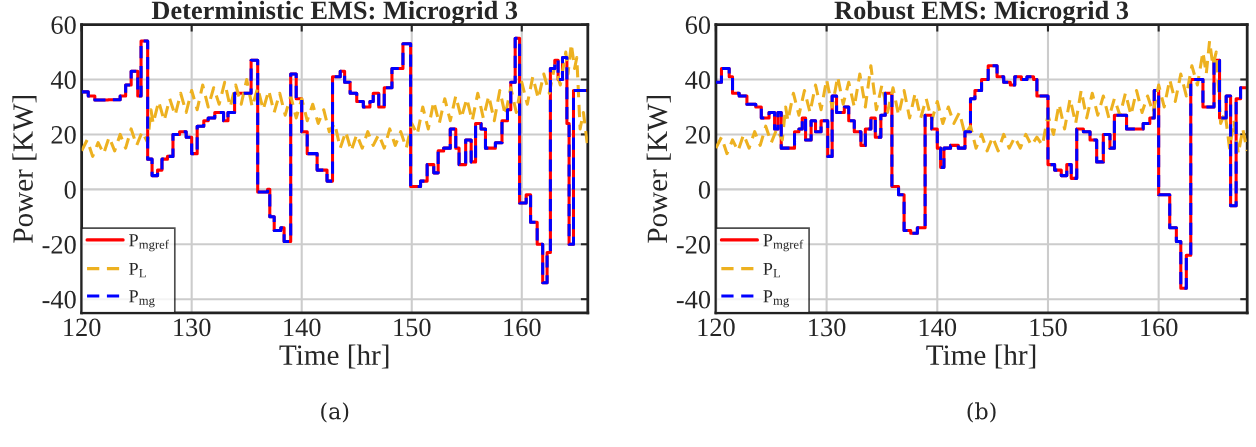  I want to click on chart-title: Deterministic EMS: Microgrid 3, so click(334, 12).